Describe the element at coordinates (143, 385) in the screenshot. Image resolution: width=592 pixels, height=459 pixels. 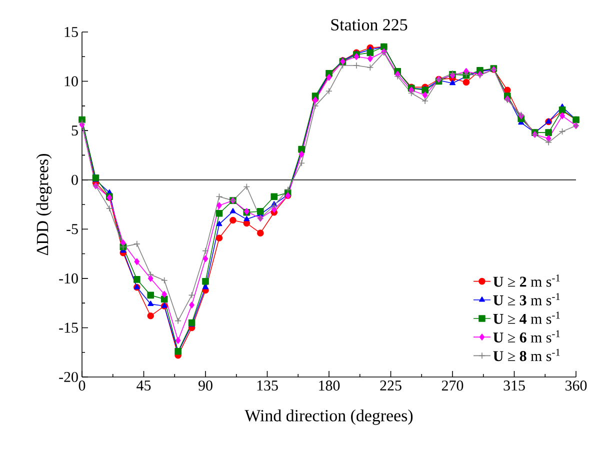
I see `x-tick-label: 45` at that location.